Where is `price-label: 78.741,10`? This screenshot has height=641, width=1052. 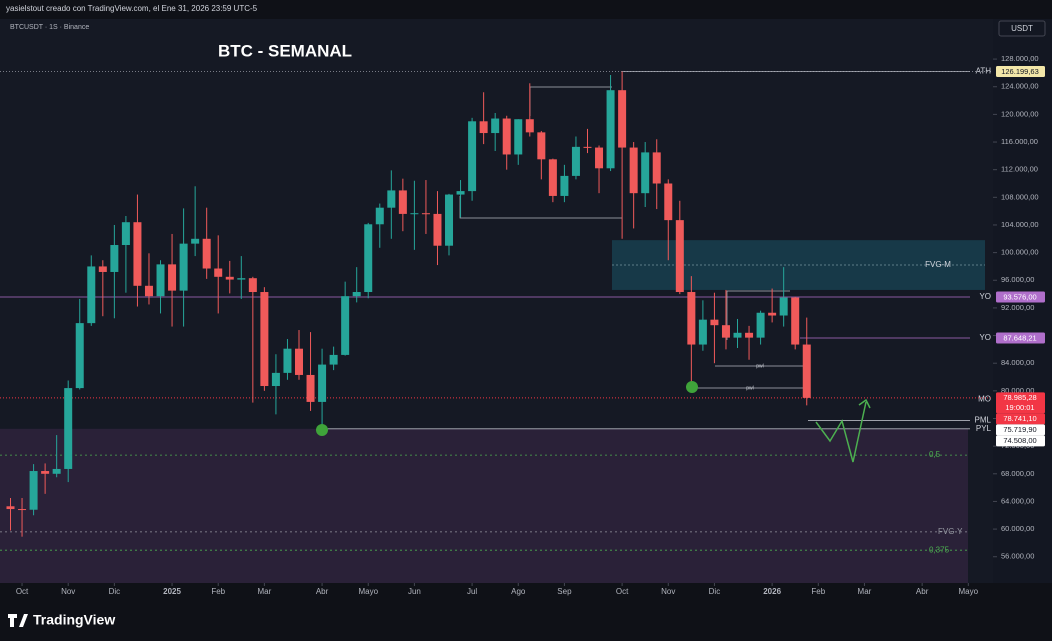 price-label: 78.741,10 is located at coordinates (1019, 418).